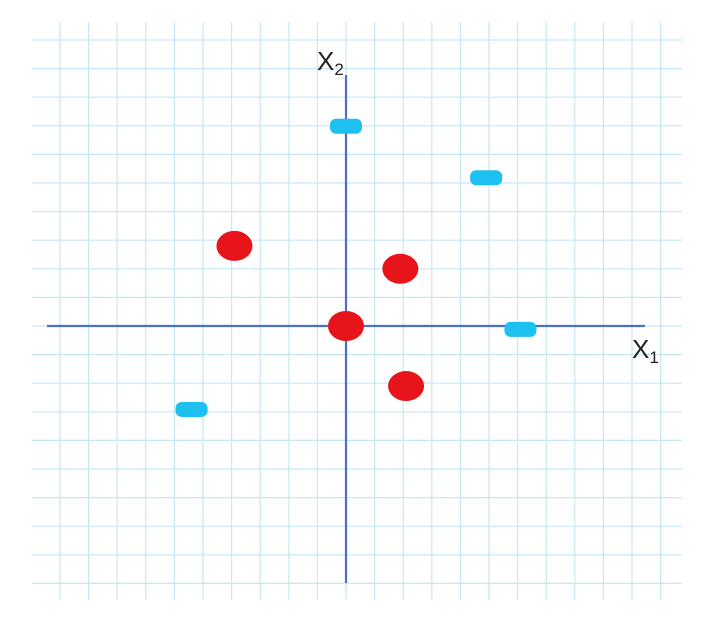 This screenshot has width=710, height=622. I want to click on x1-axis-label: X1, so click(645, 350).